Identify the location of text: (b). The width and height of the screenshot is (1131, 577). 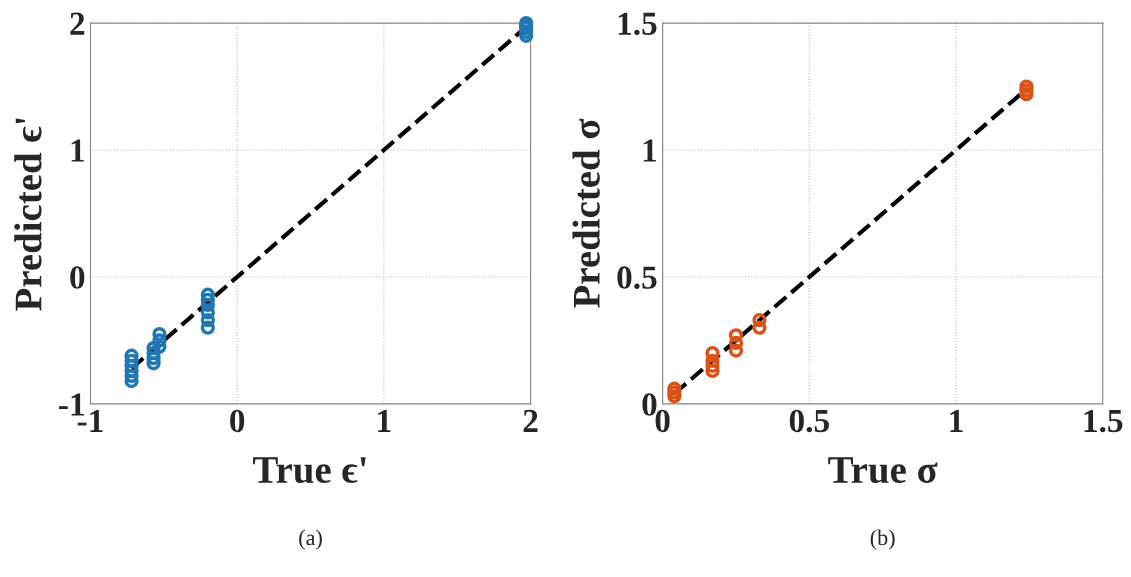
(882, 539).